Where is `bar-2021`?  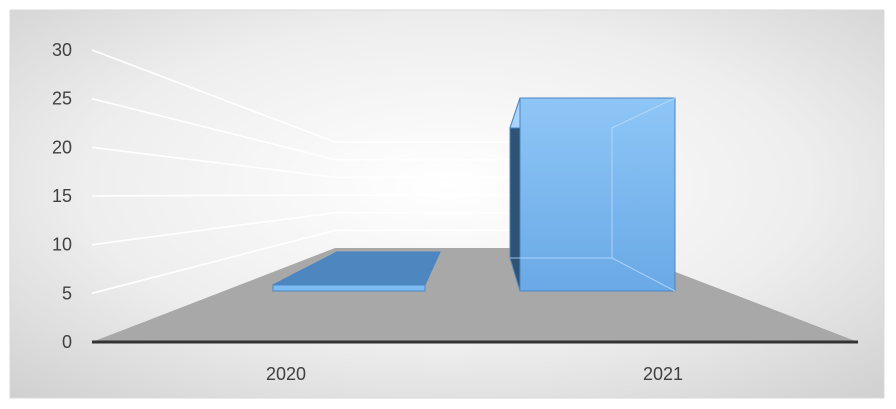 bar-2021 is located at coordinates (592, 194).